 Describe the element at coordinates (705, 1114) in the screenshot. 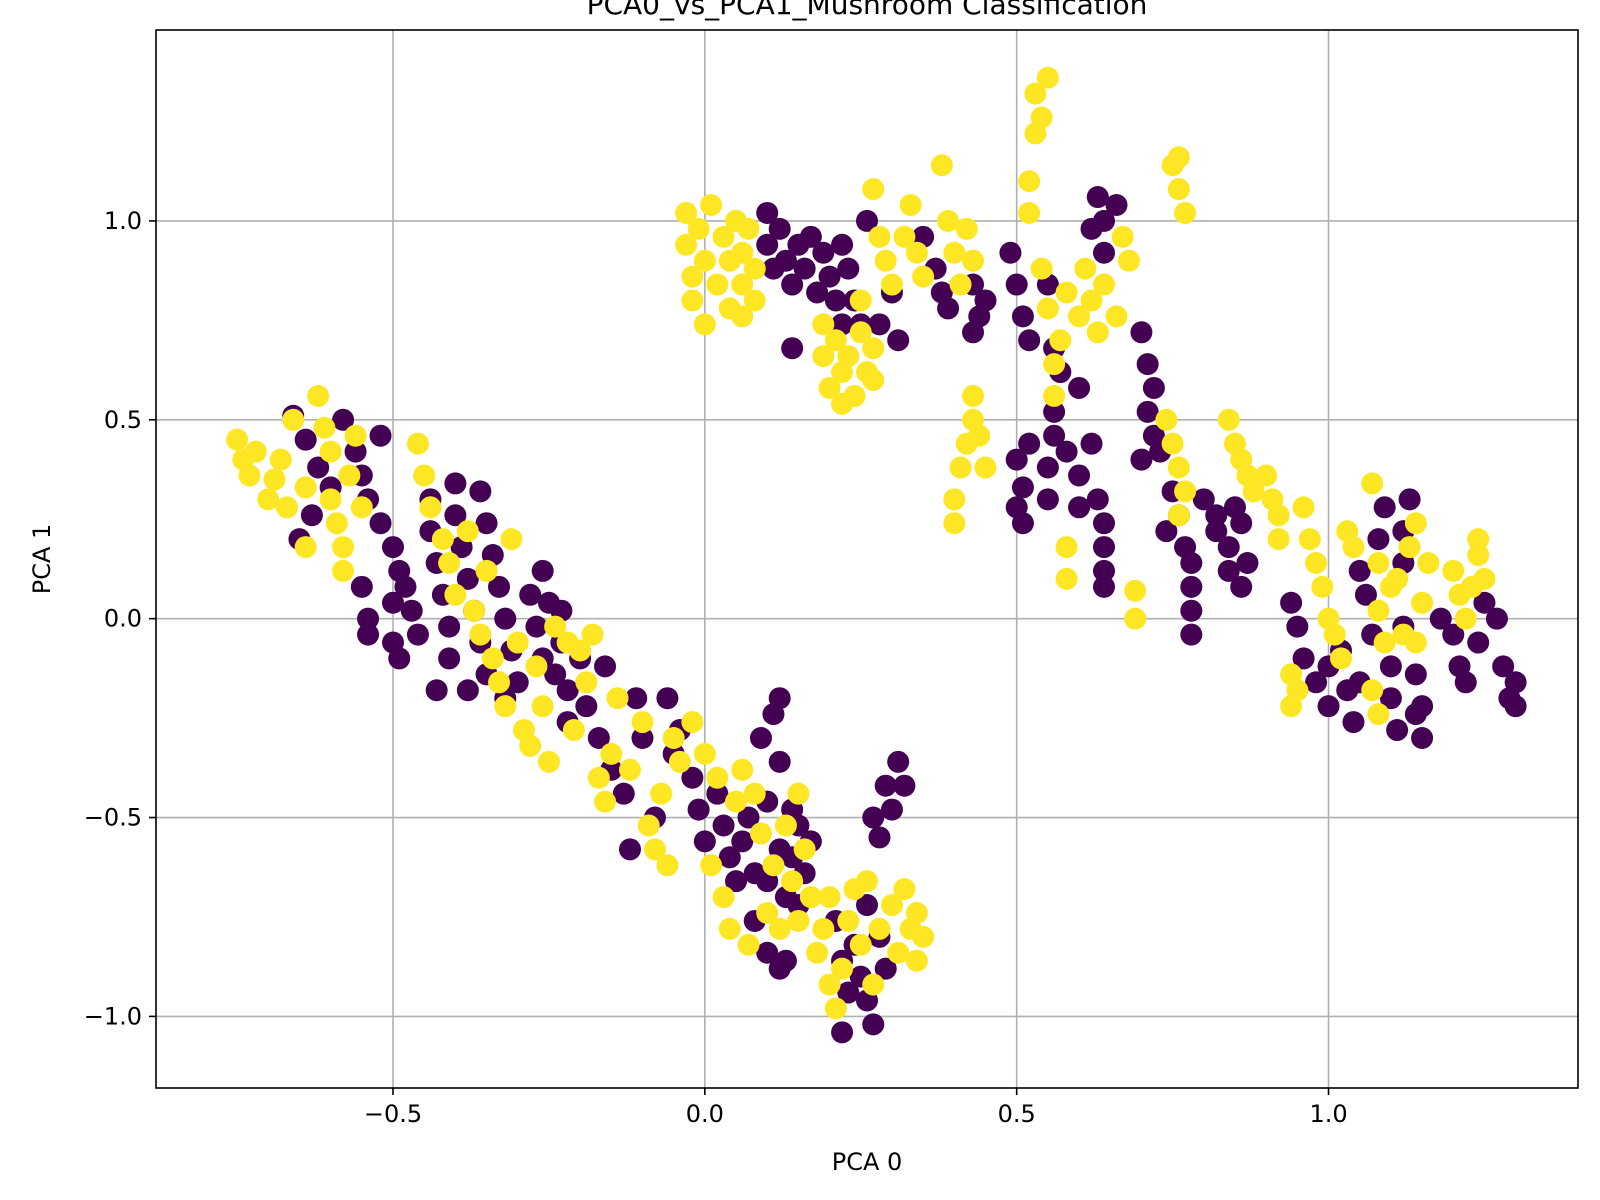

I see `x-tick-label: 0.0` at that location.